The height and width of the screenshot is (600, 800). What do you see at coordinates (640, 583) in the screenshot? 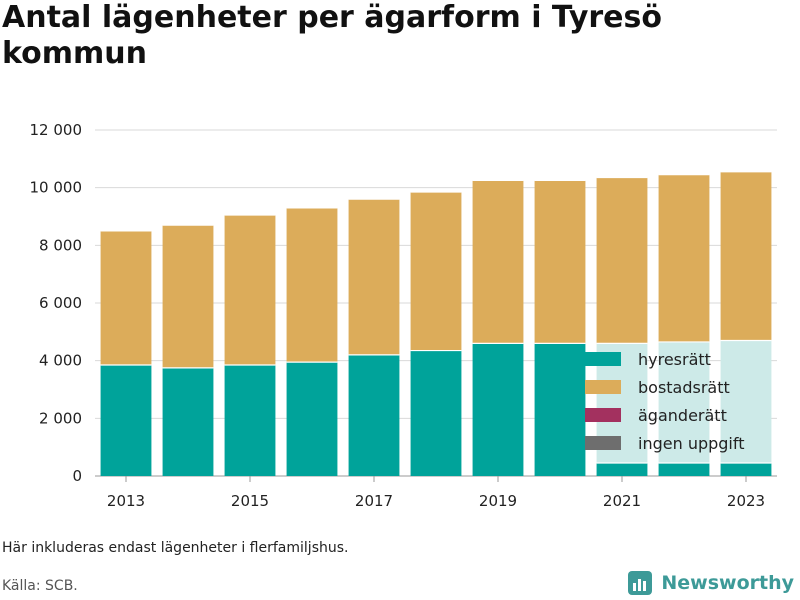
I see `newsworthy-logo-icon` at bounding box center [640, 583].